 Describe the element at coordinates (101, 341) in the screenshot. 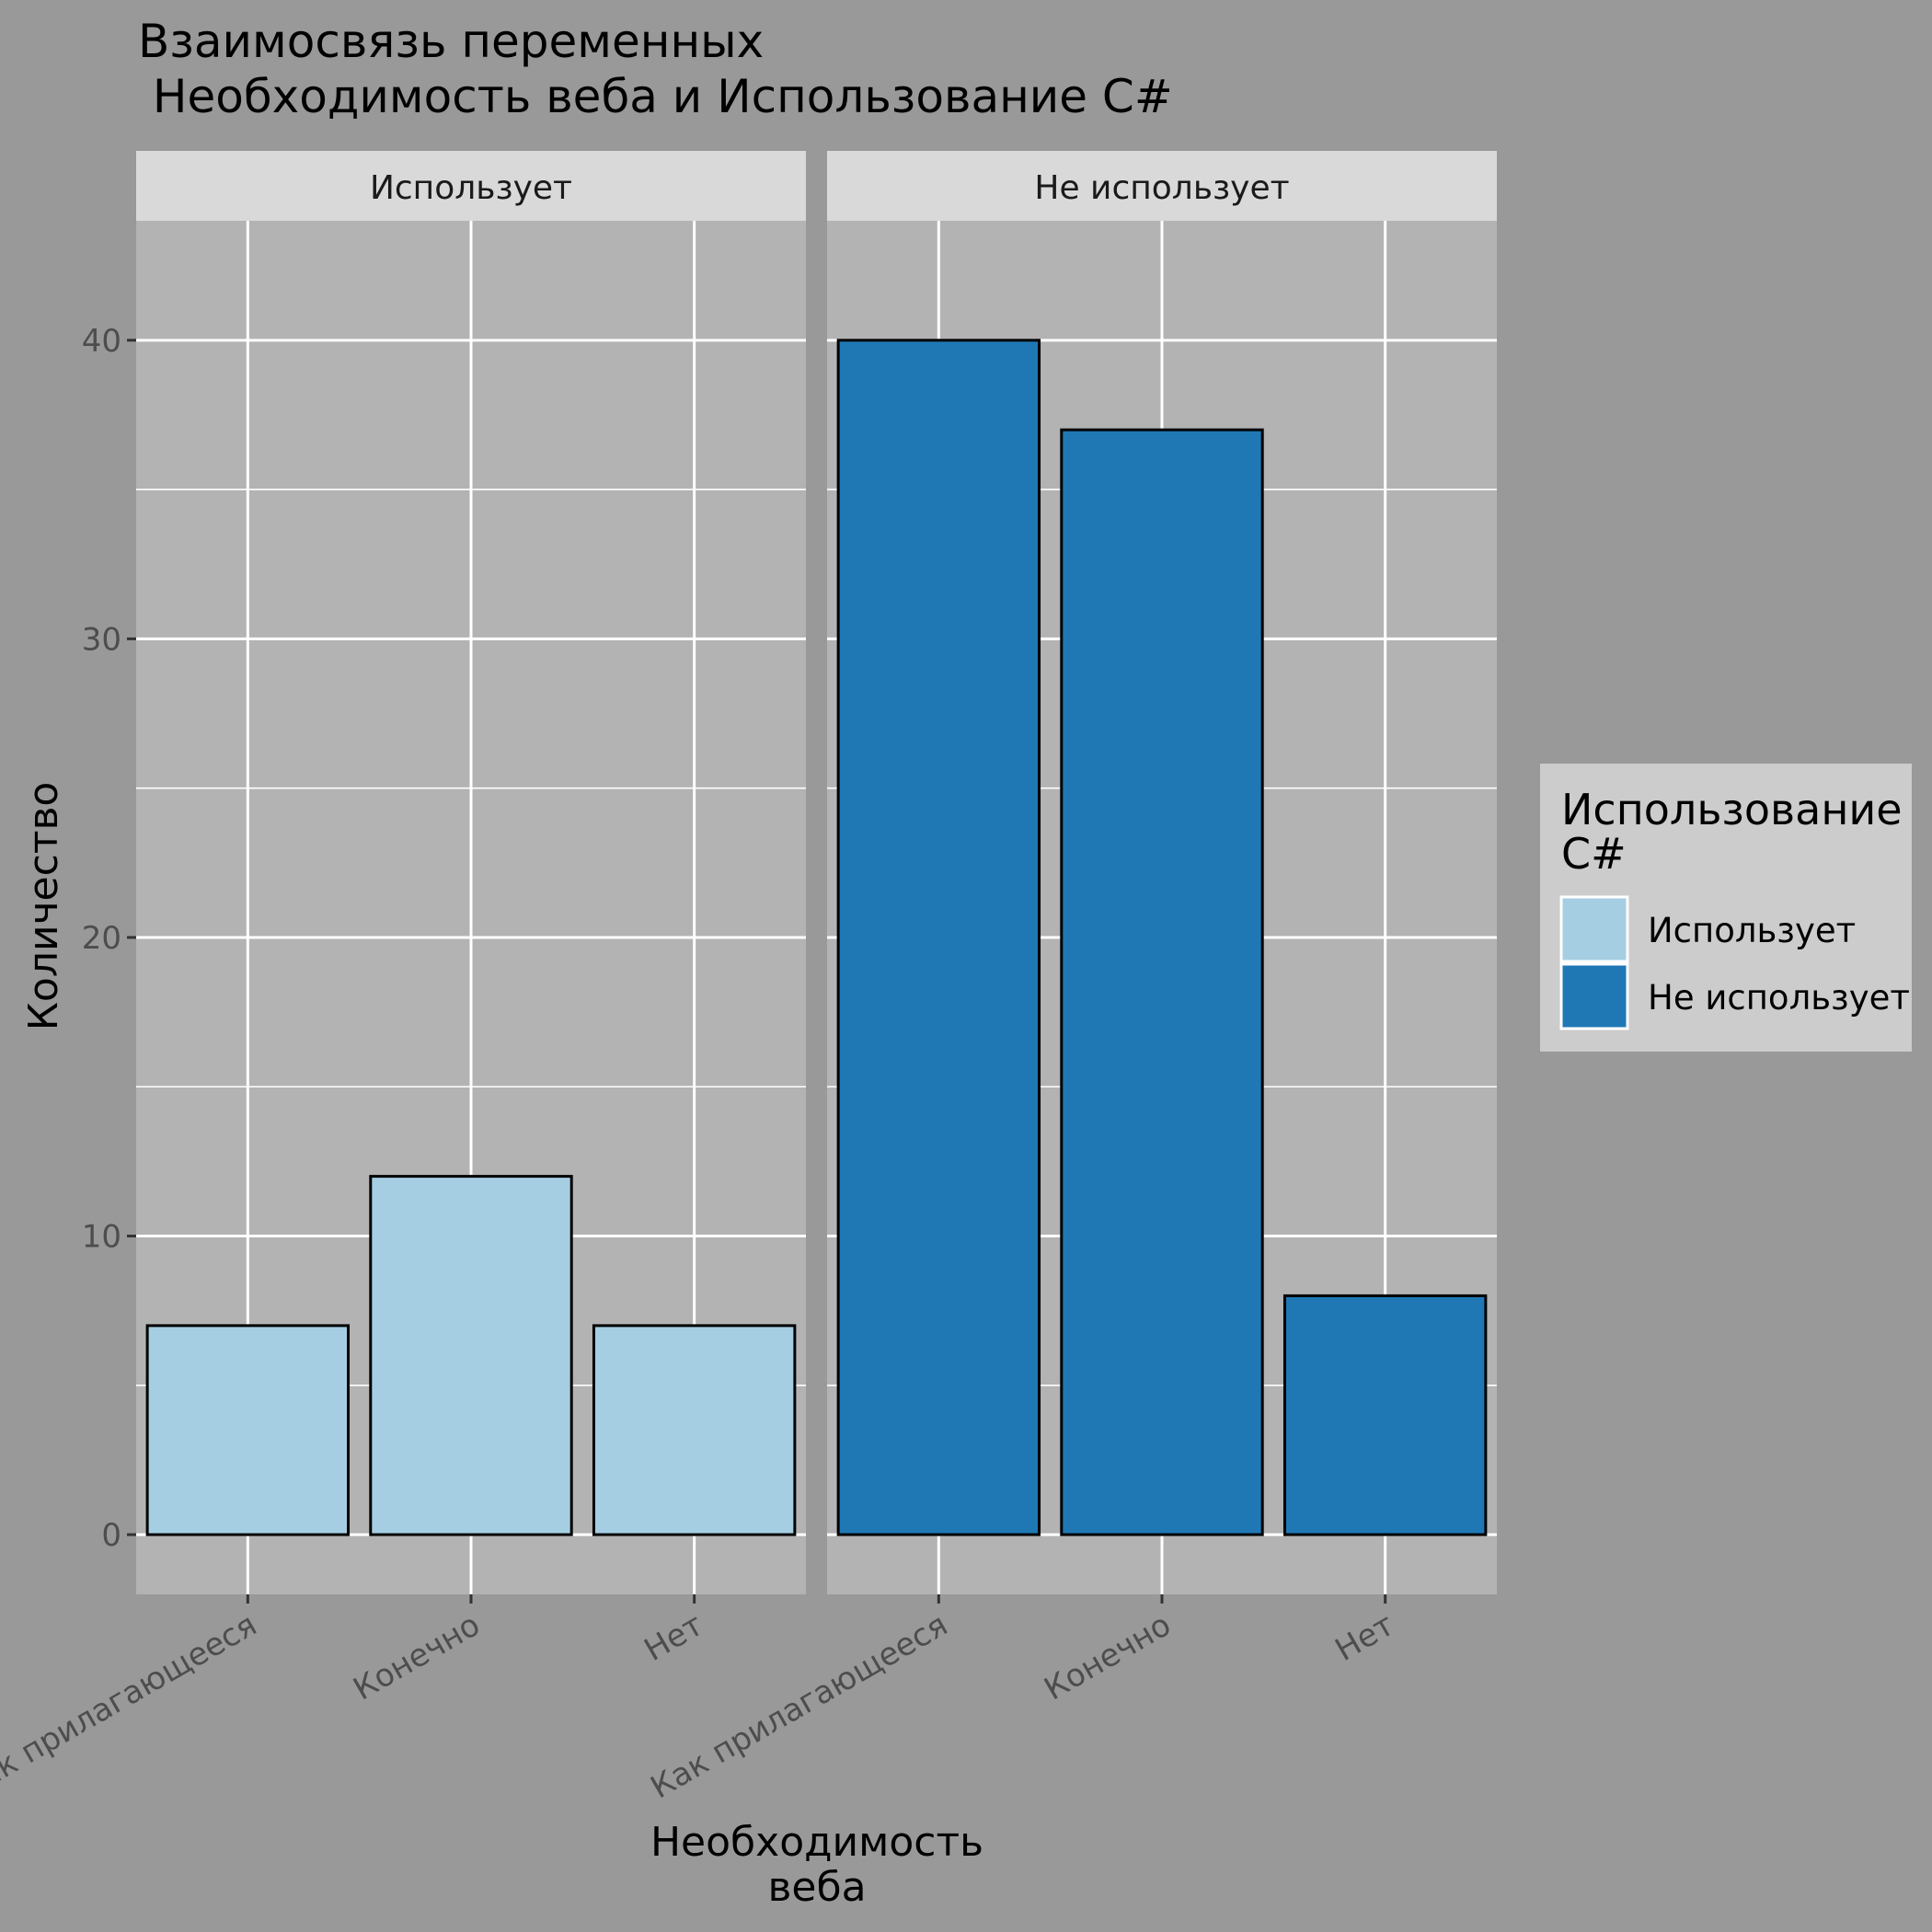

I see `y-tick-label: 40` at that location.